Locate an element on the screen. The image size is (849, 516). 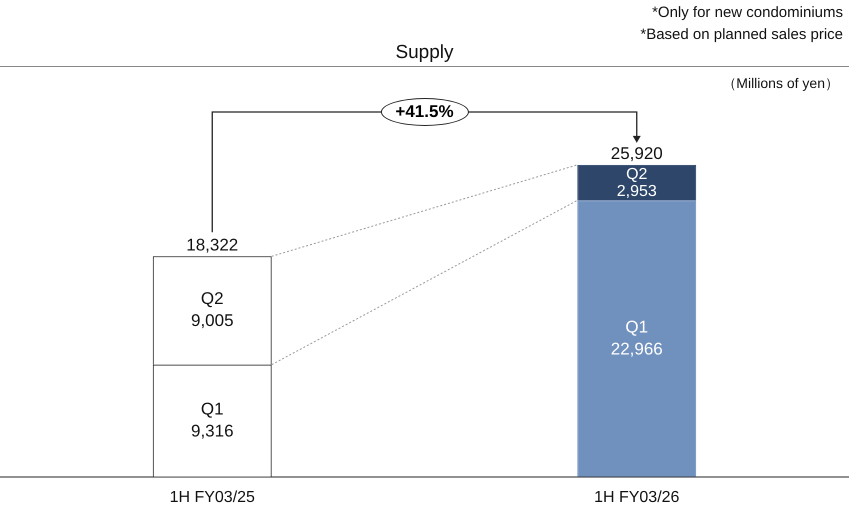
text: *Based on planned sales price is located at coordinates (741, 35).